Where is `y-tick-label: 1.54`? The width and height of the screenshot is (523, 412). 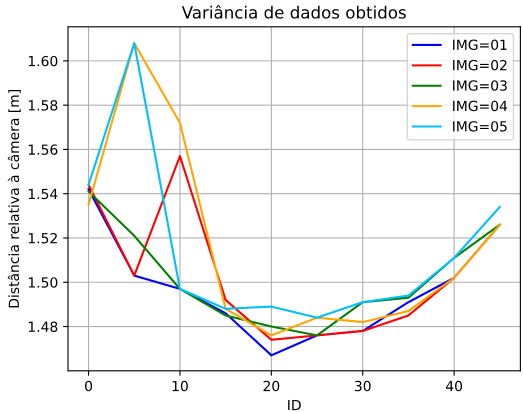
y-tick-label: 1.54 is located at coordinates (43, 194).